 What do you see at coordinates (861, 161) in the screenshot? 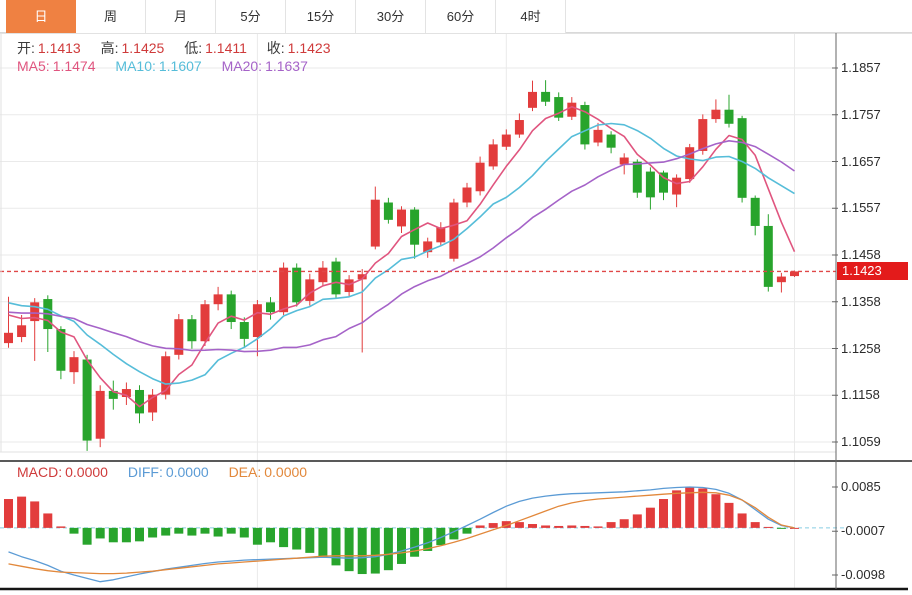
I see `price-axis-label: 1.1657` at bounding box center [861, 161].